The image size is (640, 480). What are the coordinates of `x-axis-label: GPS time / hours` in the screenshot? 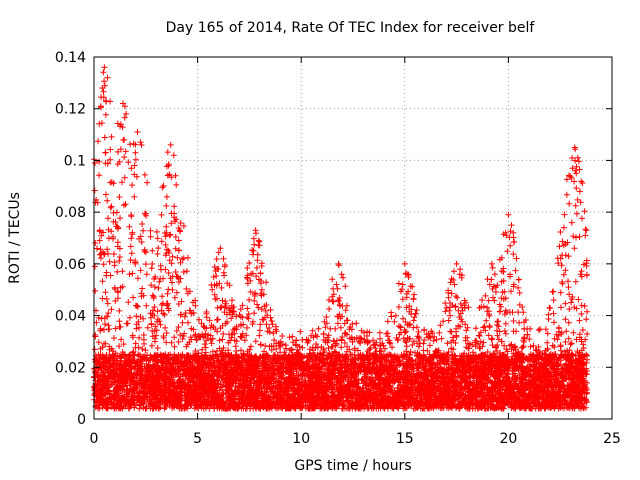 It's located at (352, 466).